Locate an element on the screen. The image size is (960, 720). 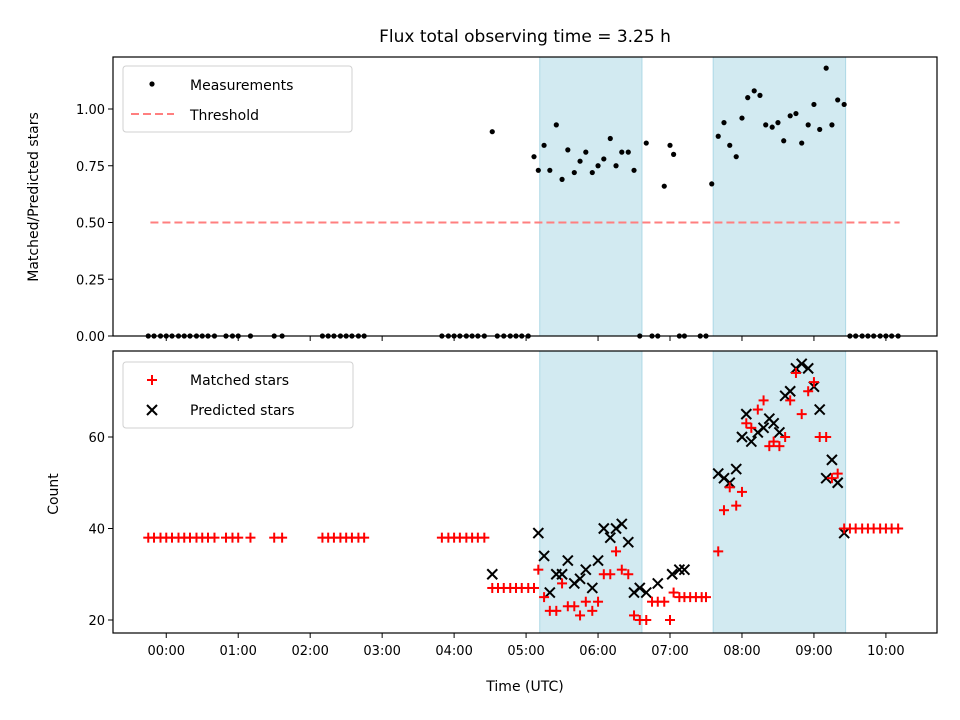
y-tick-label: 0.25 is located at coordinates (90, 280).